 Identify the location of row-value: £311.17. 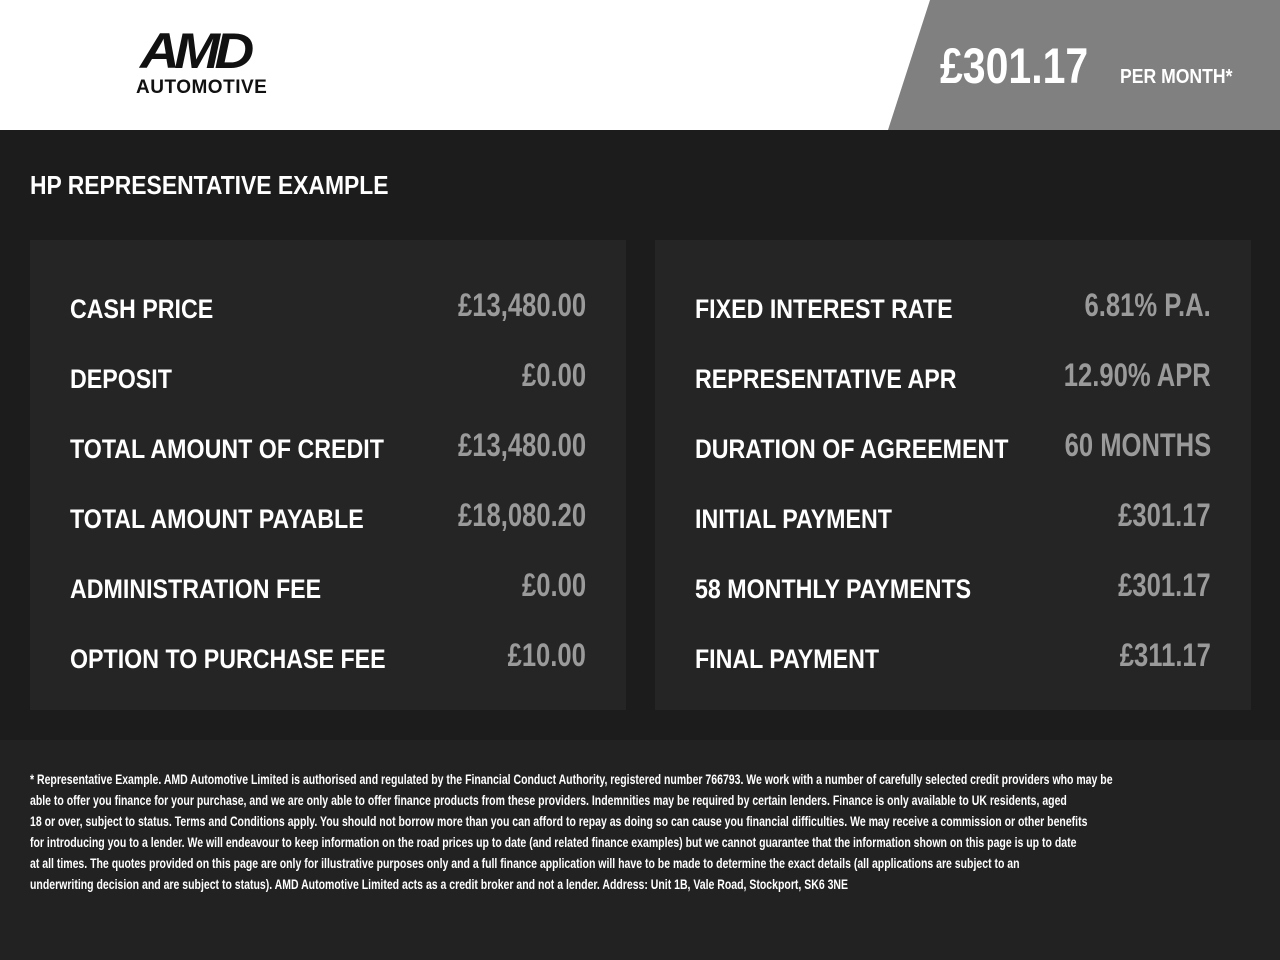
(1165, 655).